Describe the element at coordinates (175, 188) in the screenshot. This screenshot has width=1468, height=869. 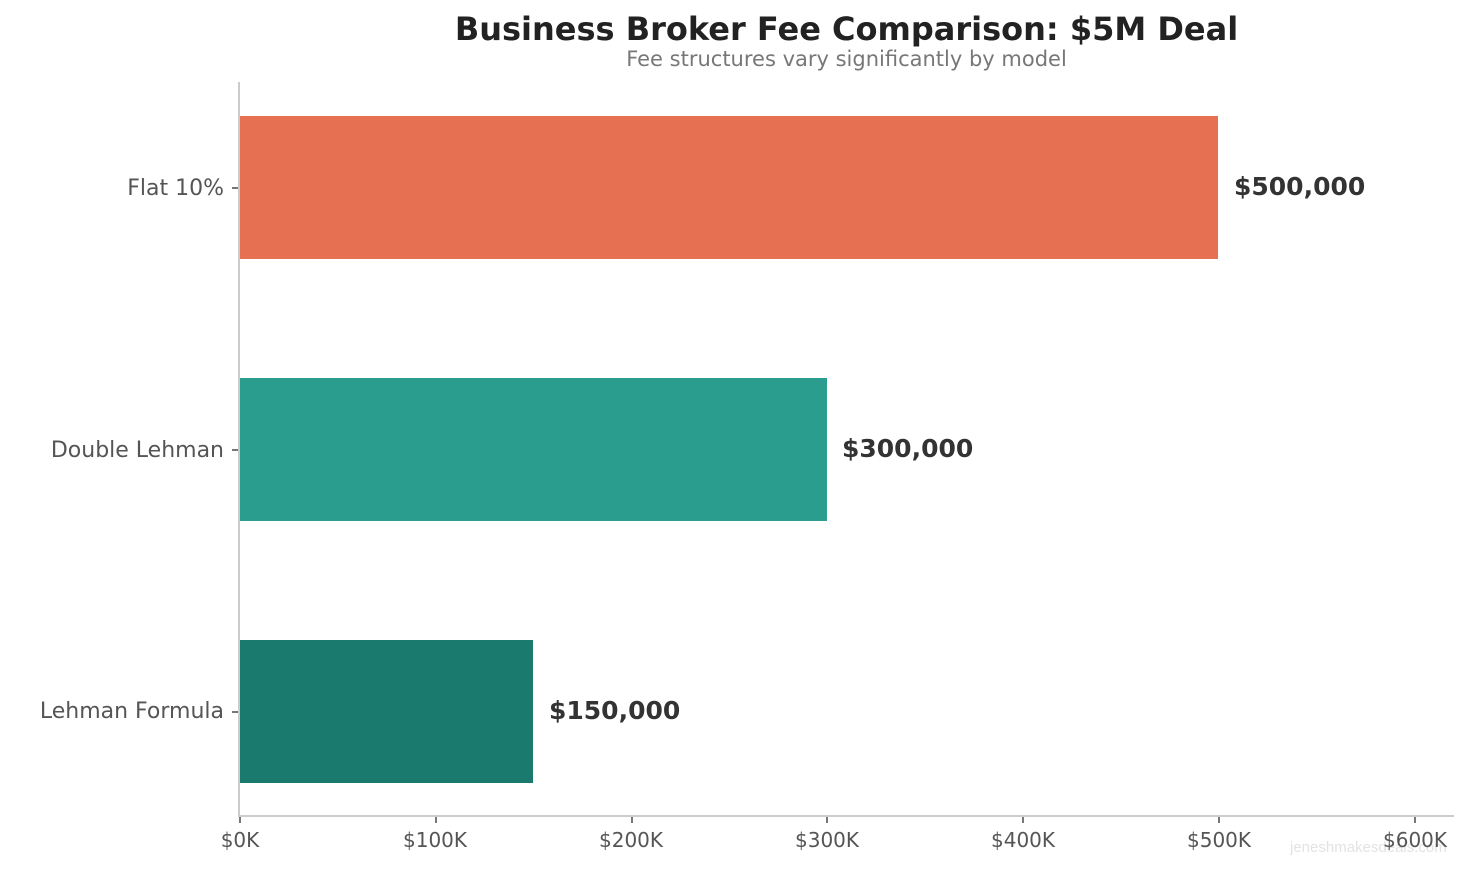
I see `category-label: Flat 10%` at that location.